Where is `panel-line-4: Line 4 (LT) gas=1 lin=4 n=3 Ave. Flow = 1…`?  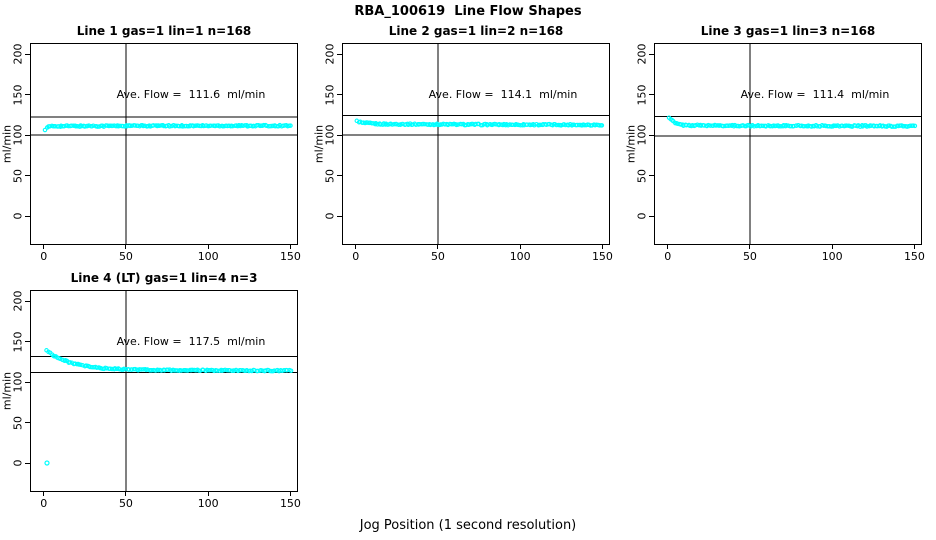 panel-line-4: Line 4 (LT) gas=1 lin=4 n=3 Ave. Flow = 1… is located at coordinates (151, 390).